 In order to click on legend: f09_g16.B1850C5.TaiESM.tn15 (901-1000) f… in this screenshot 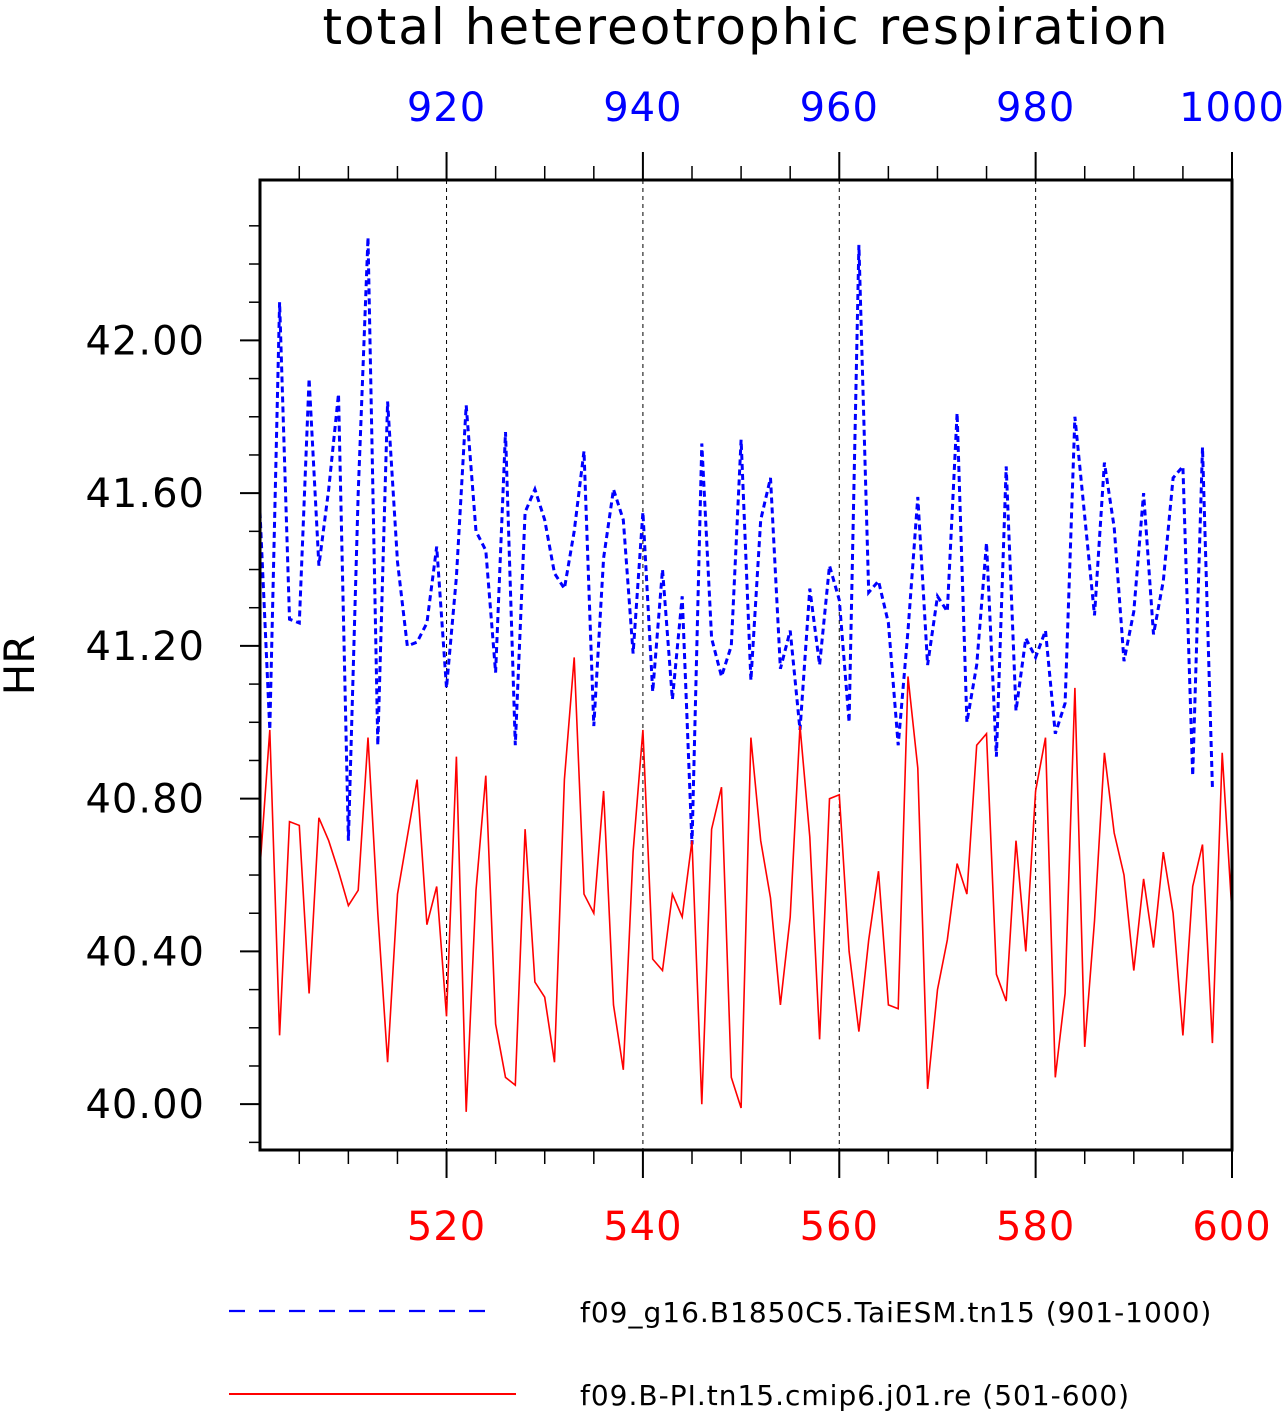, I will do `click(720, 1353)`.